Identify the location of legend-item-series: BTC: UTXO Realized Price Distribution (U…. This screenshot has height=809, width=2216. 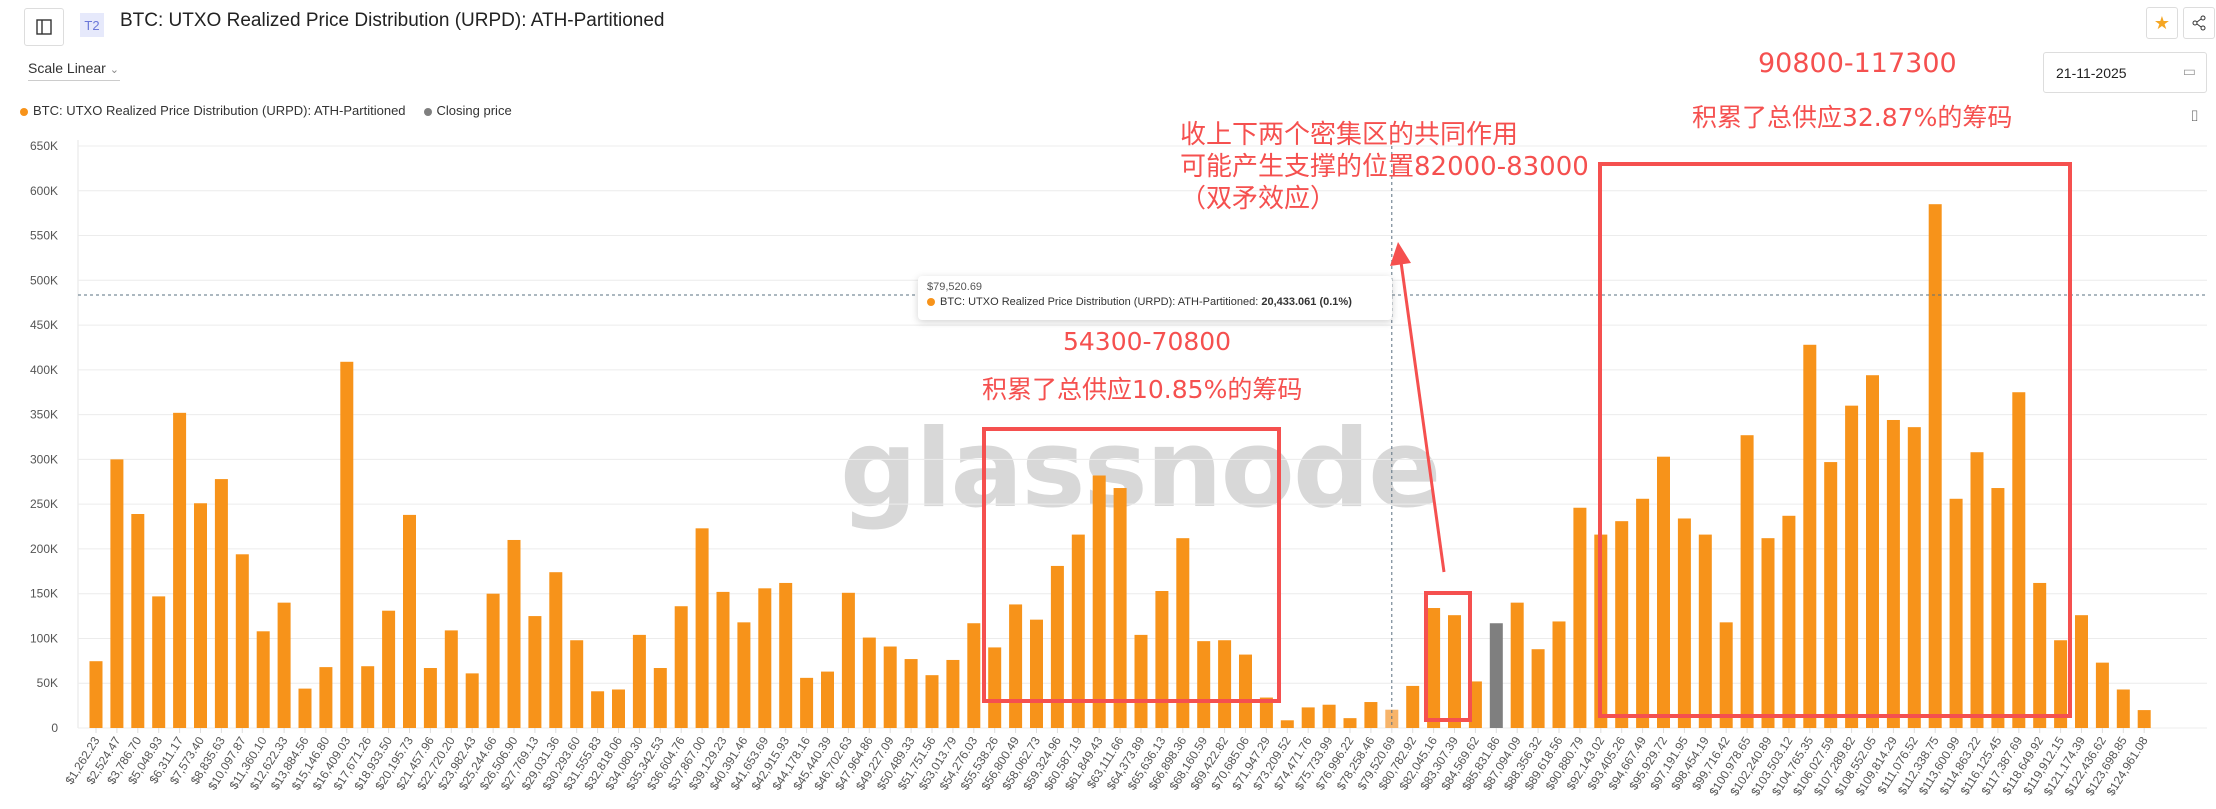
(213, 110).